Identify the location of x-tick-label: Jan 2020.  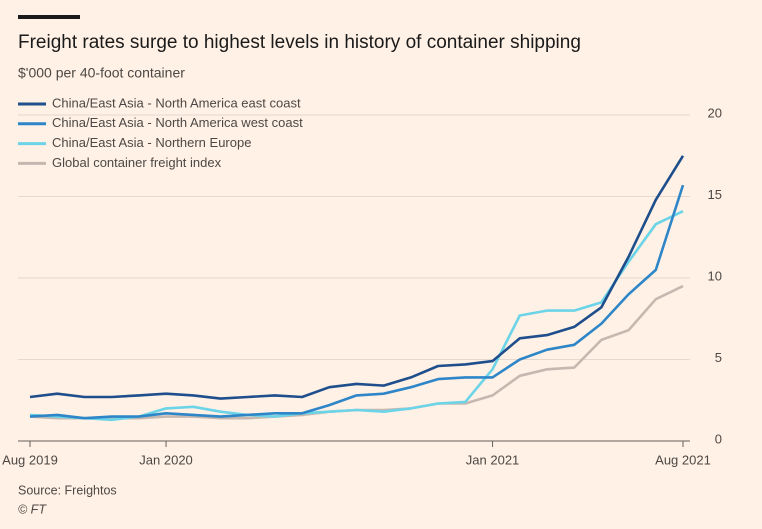
(166, 459).